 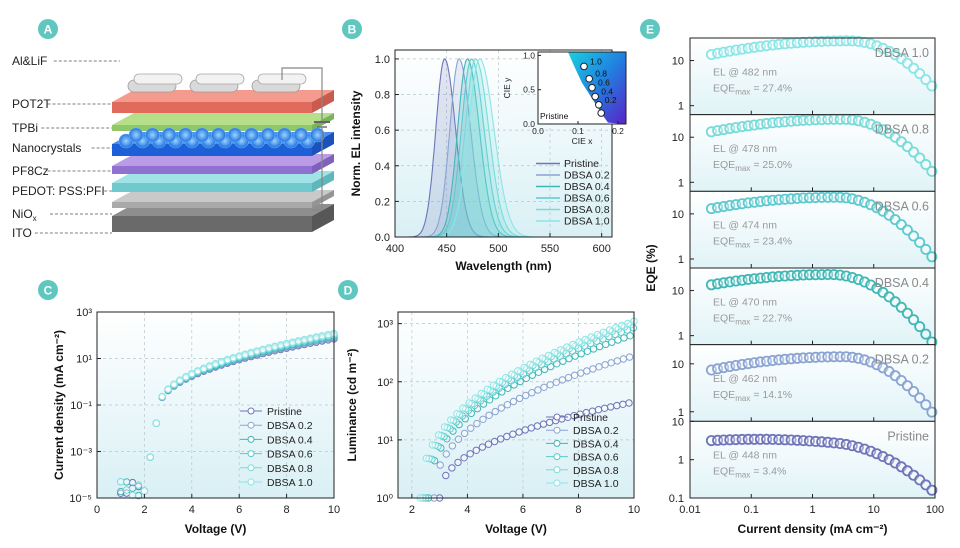 What do you see at coordinates (523, 510) in the screenshot?
I see `x-tick-label: 6` at bounding box center [523, 510].